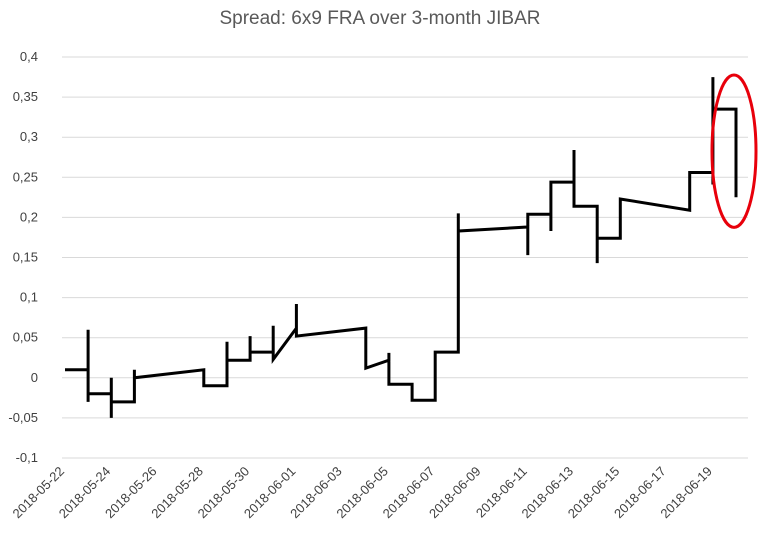 The width and height of the screenshot is (760, 542). Describe the element at coordinates (379, 18) in the screenshot. I see `chart-title: Spread: 6x9 FRA over 3-month JIBAR` at that location.